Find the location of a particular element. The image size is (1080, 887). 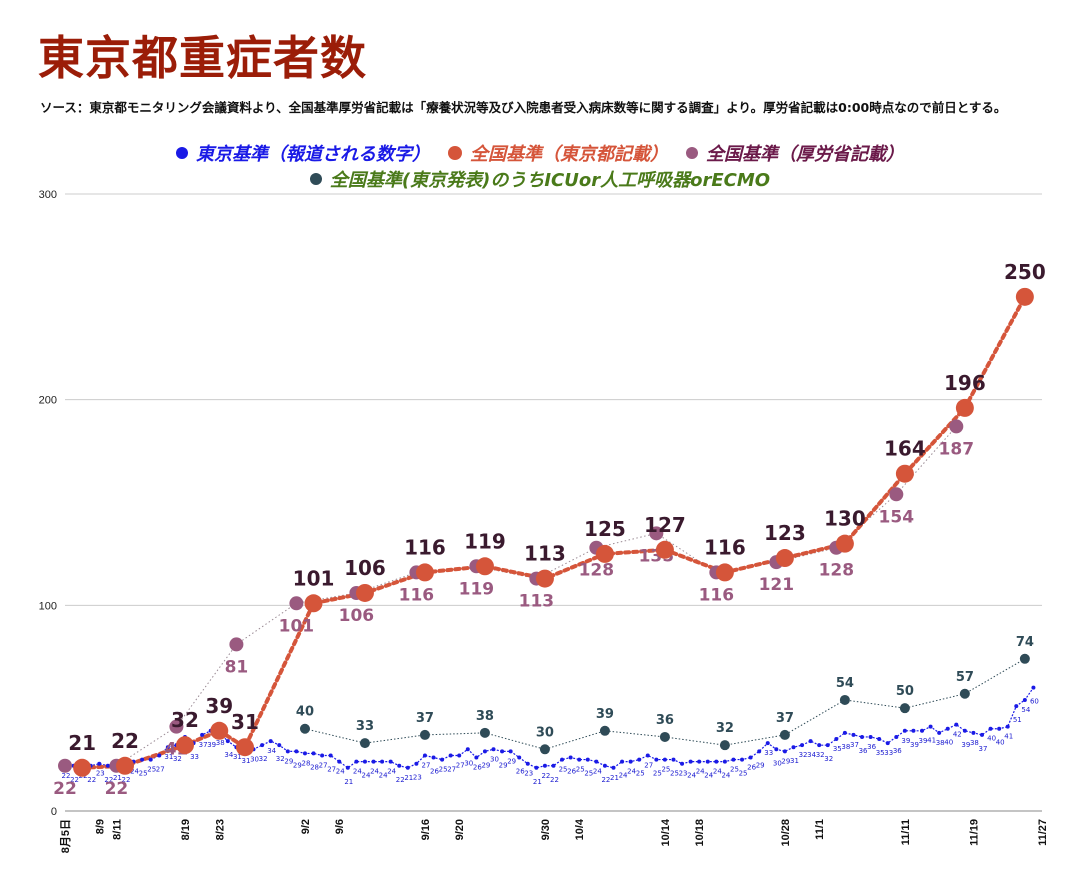

legend-dot-icon is located at coordinates (692, 153).